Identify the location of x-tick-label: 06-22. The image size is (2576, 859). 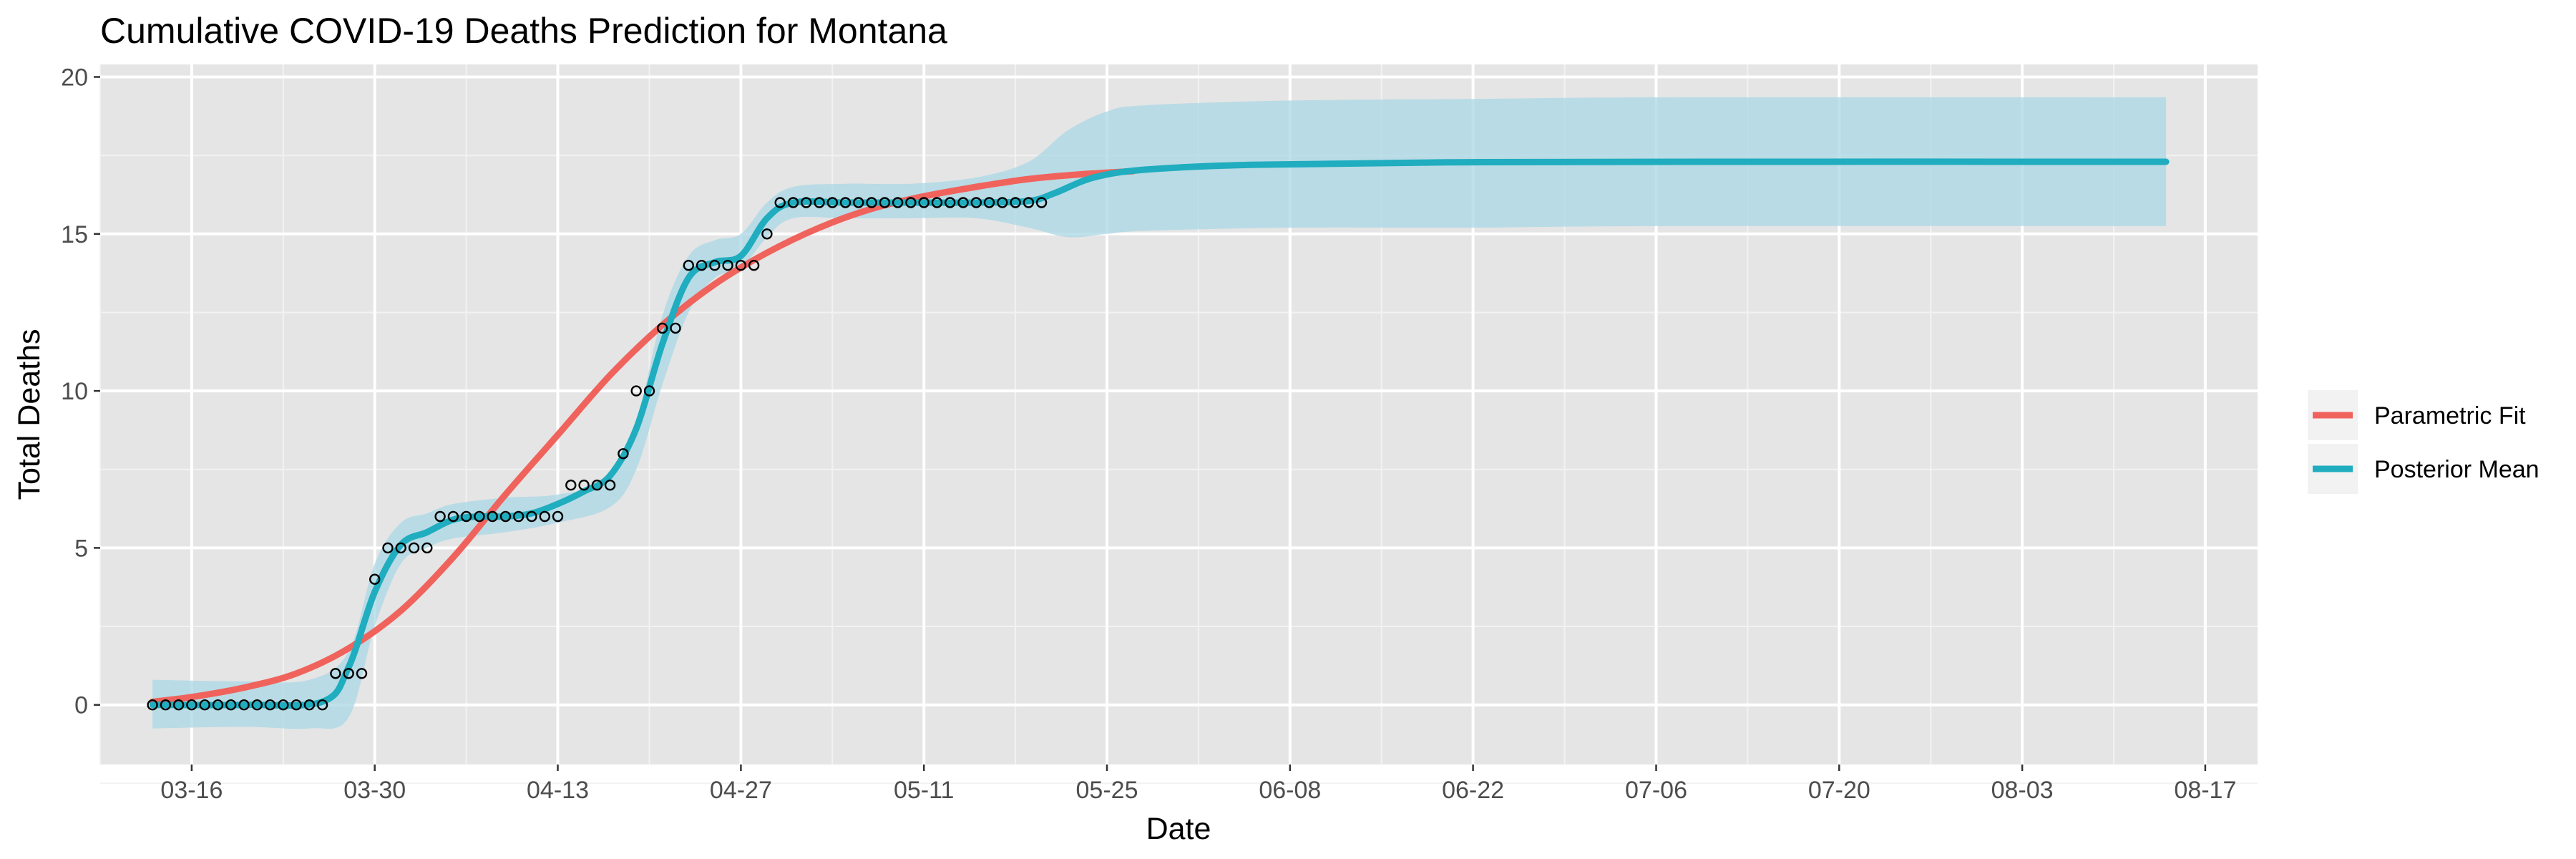
(1473, 790).